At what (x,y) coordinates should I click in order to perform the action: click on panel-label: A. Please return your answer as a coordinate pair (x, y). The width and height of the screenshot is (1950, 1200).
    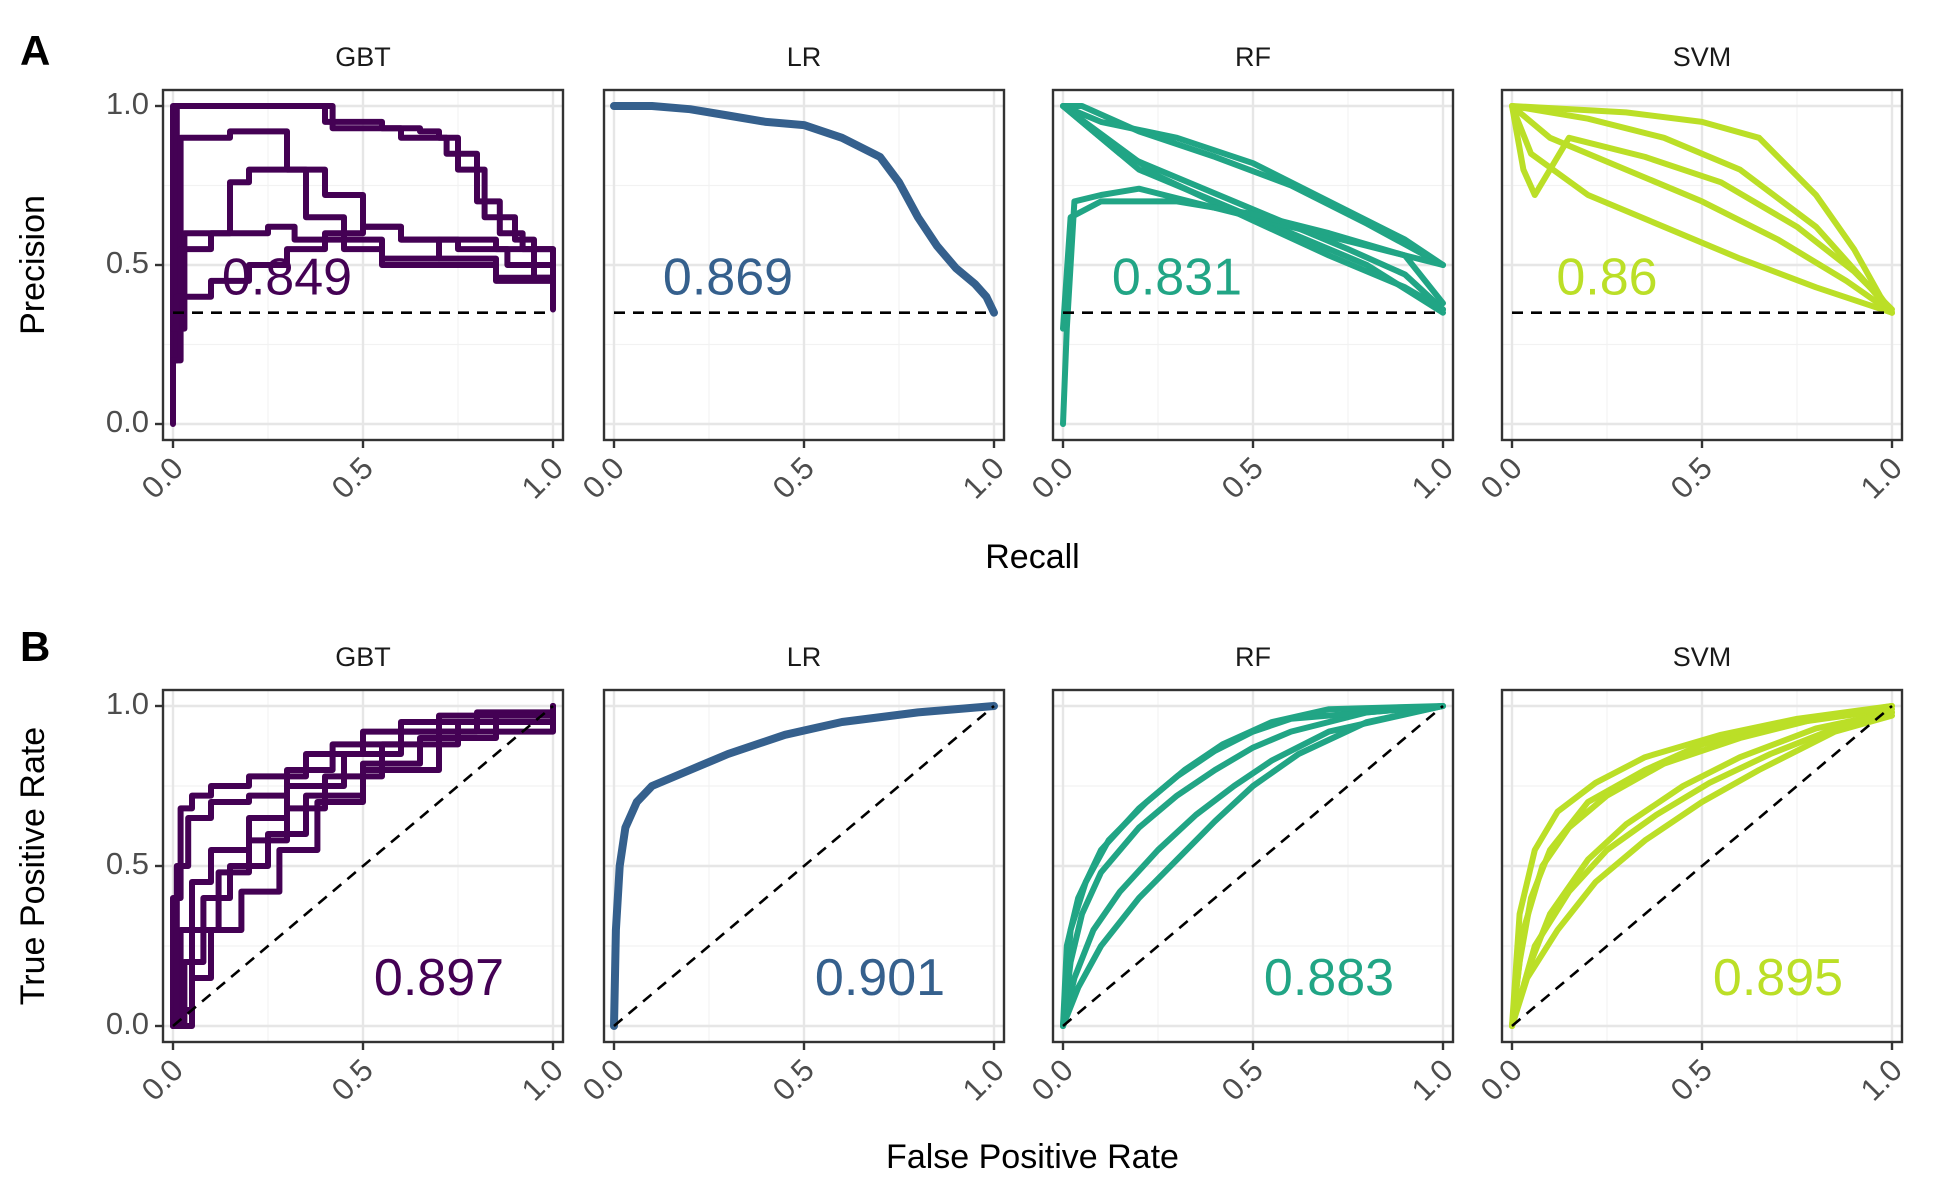
    Looking at the image, I should click on (35, 50).